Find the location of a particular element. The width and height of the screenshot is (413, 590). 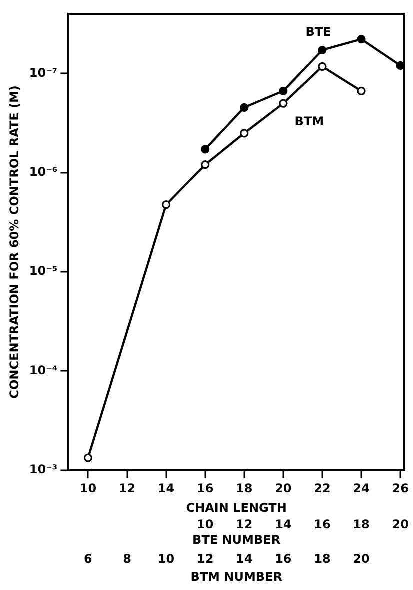

series-label: BTM is located at coordinates (309, 121).